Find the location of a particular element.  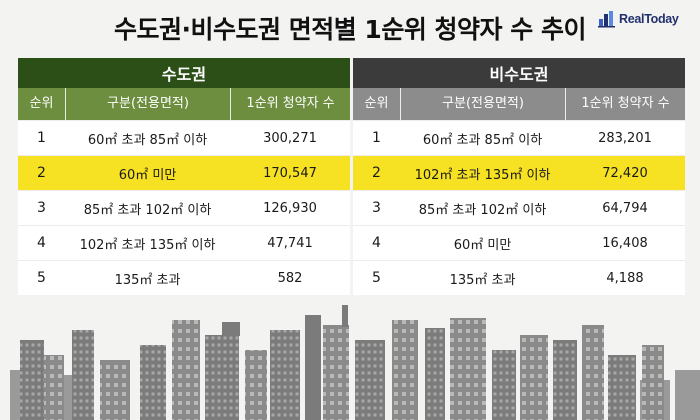

applicants-cell: 126,930 is located at coordinates (290, 208).